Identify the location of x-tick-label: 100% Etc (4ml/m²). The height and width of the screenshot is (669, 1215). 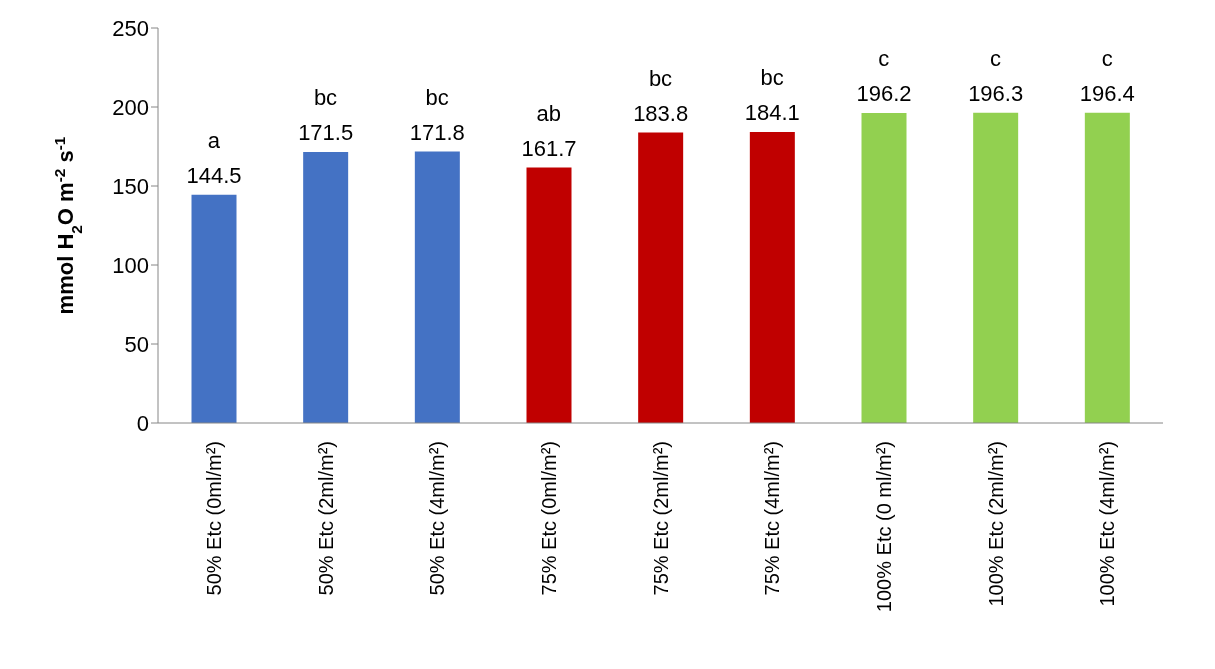
(1107, 524).